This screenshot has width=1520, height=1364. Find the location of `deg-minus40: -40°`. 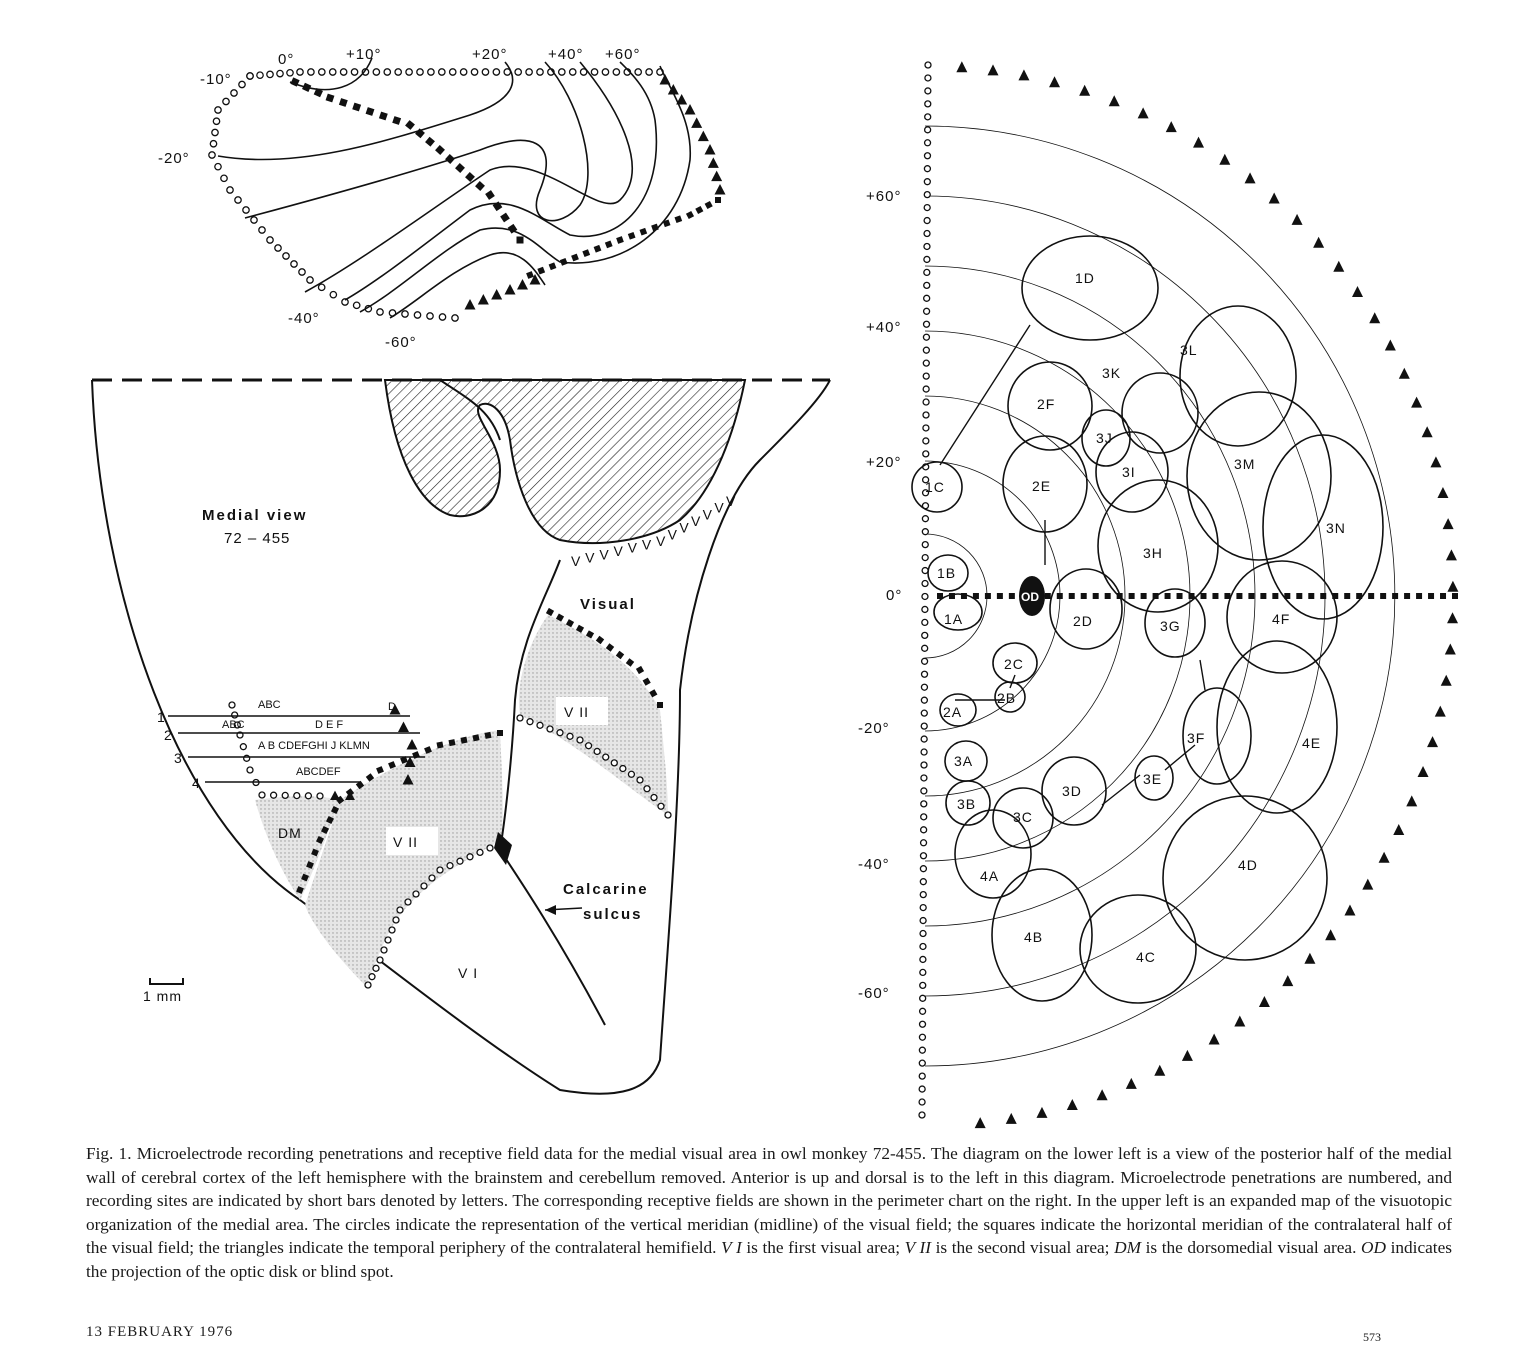

deg-minus40: -40° is located at coordinates (874, 864).